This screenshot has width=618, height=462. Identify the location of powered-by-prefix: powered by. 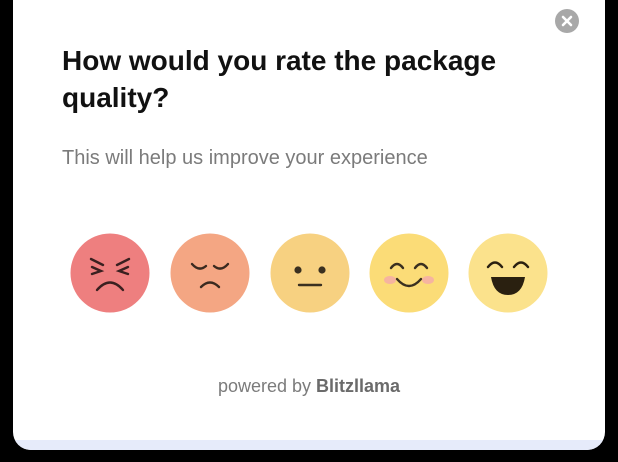
(264, 386).